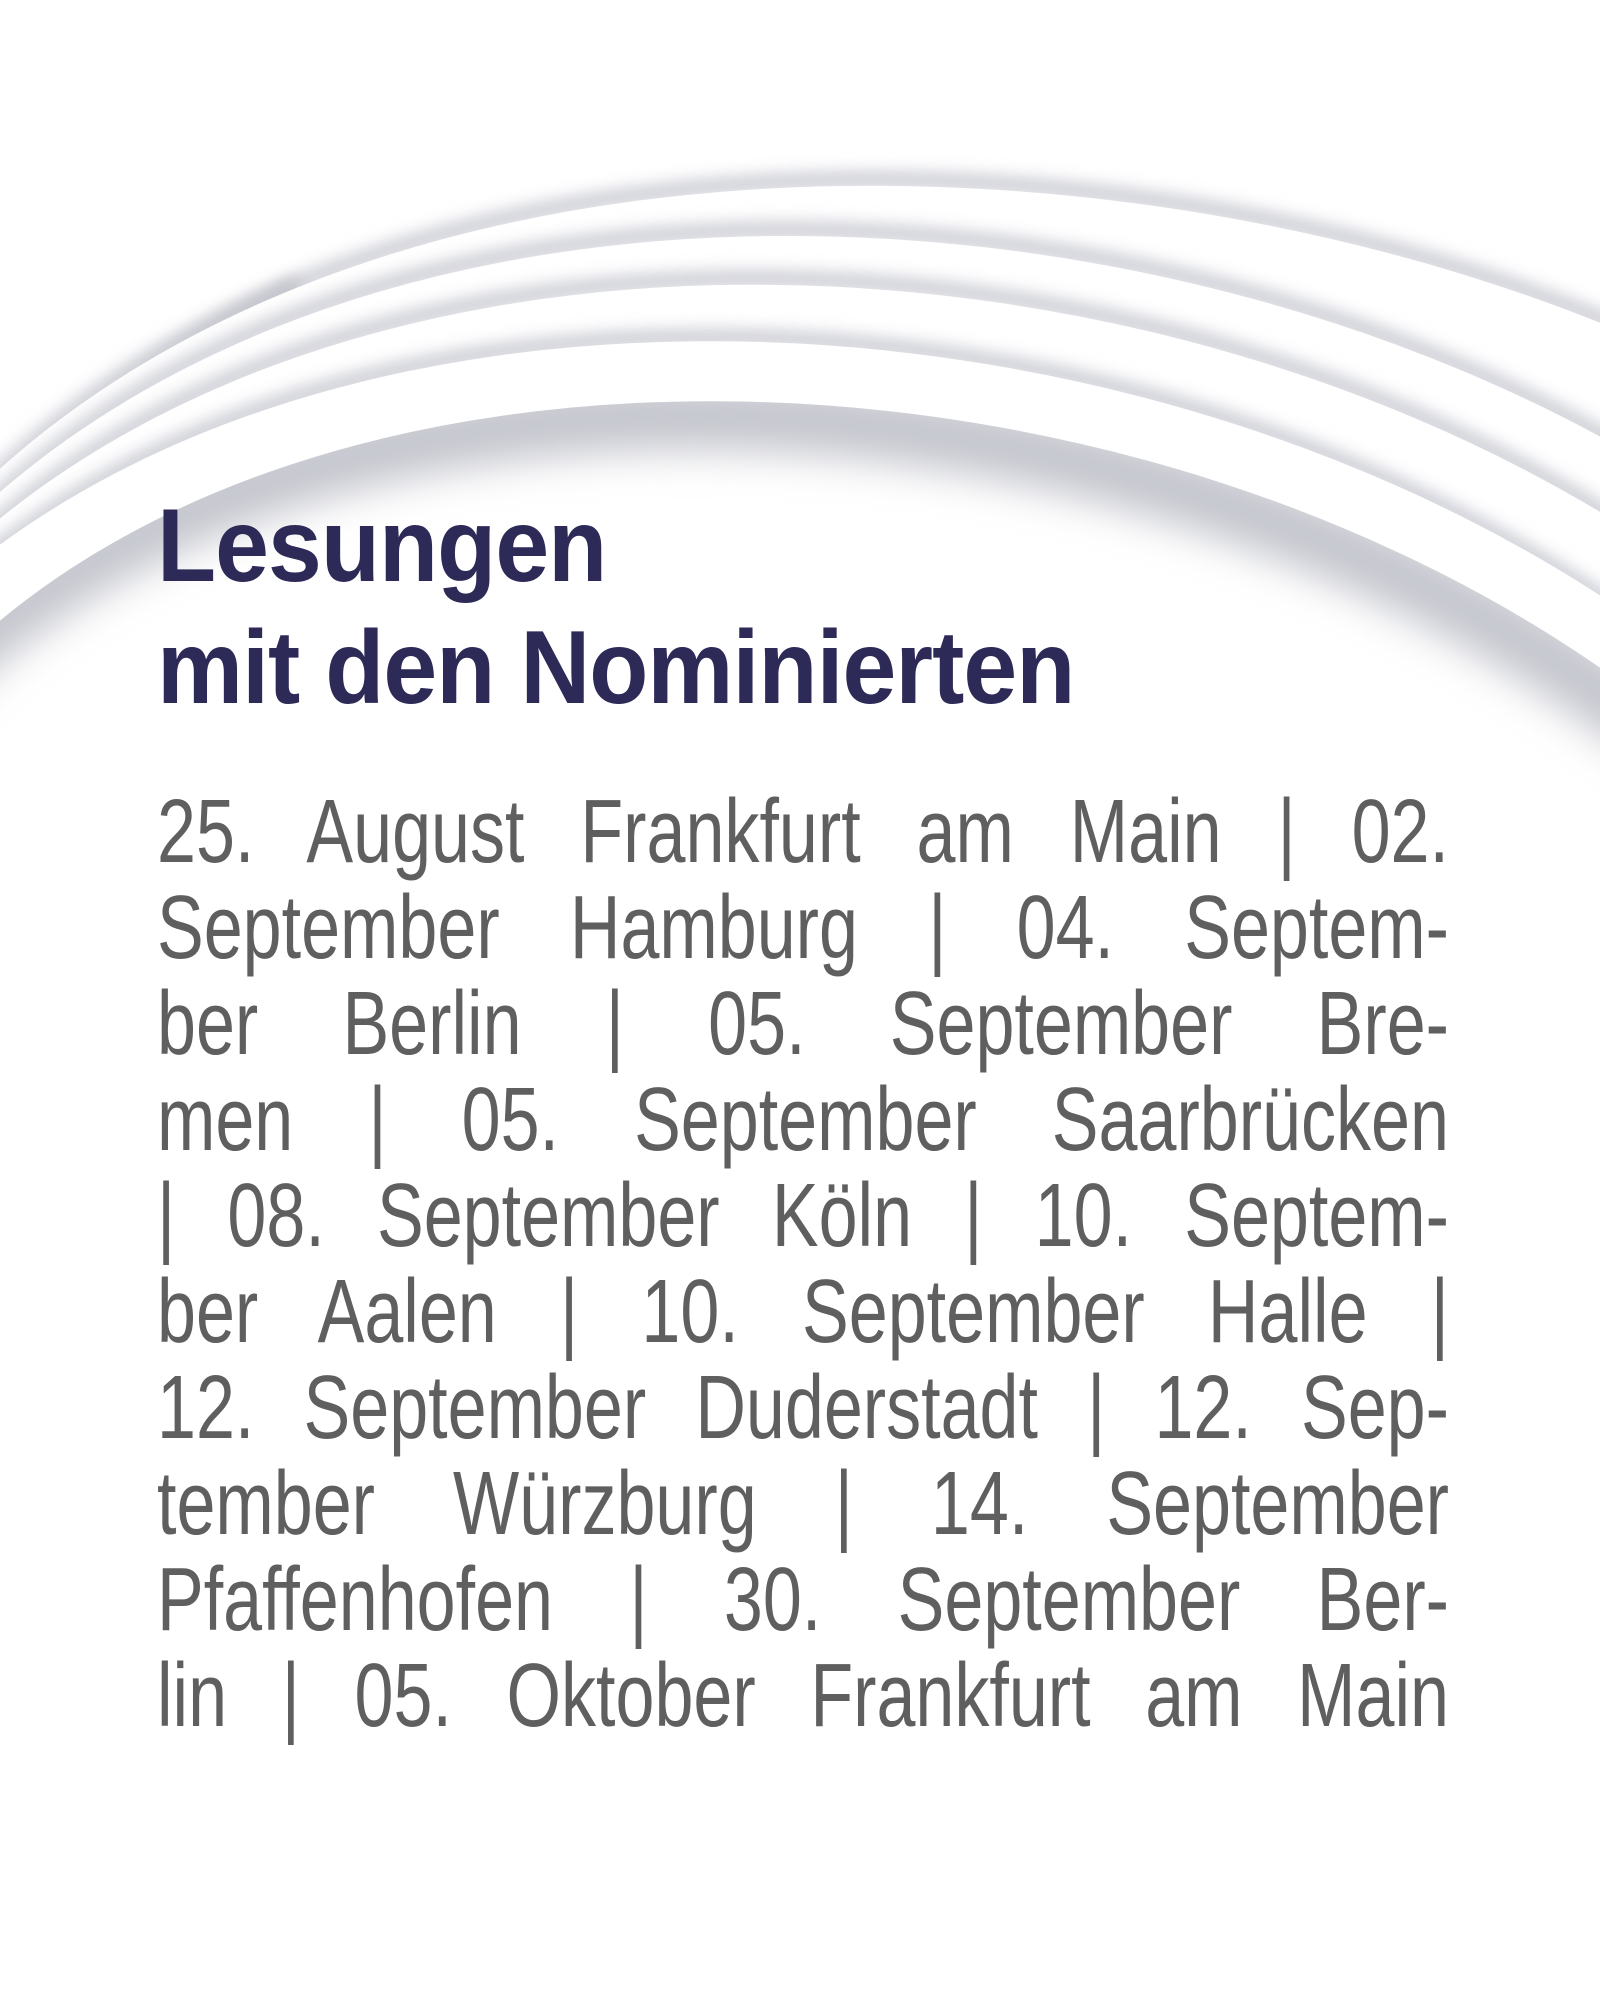 The image size is (1600, 2000). Describe the element at coordinates (761, 607) in the screenshot. I see `page-title: Lesungen mit den Nominierten` at that location.